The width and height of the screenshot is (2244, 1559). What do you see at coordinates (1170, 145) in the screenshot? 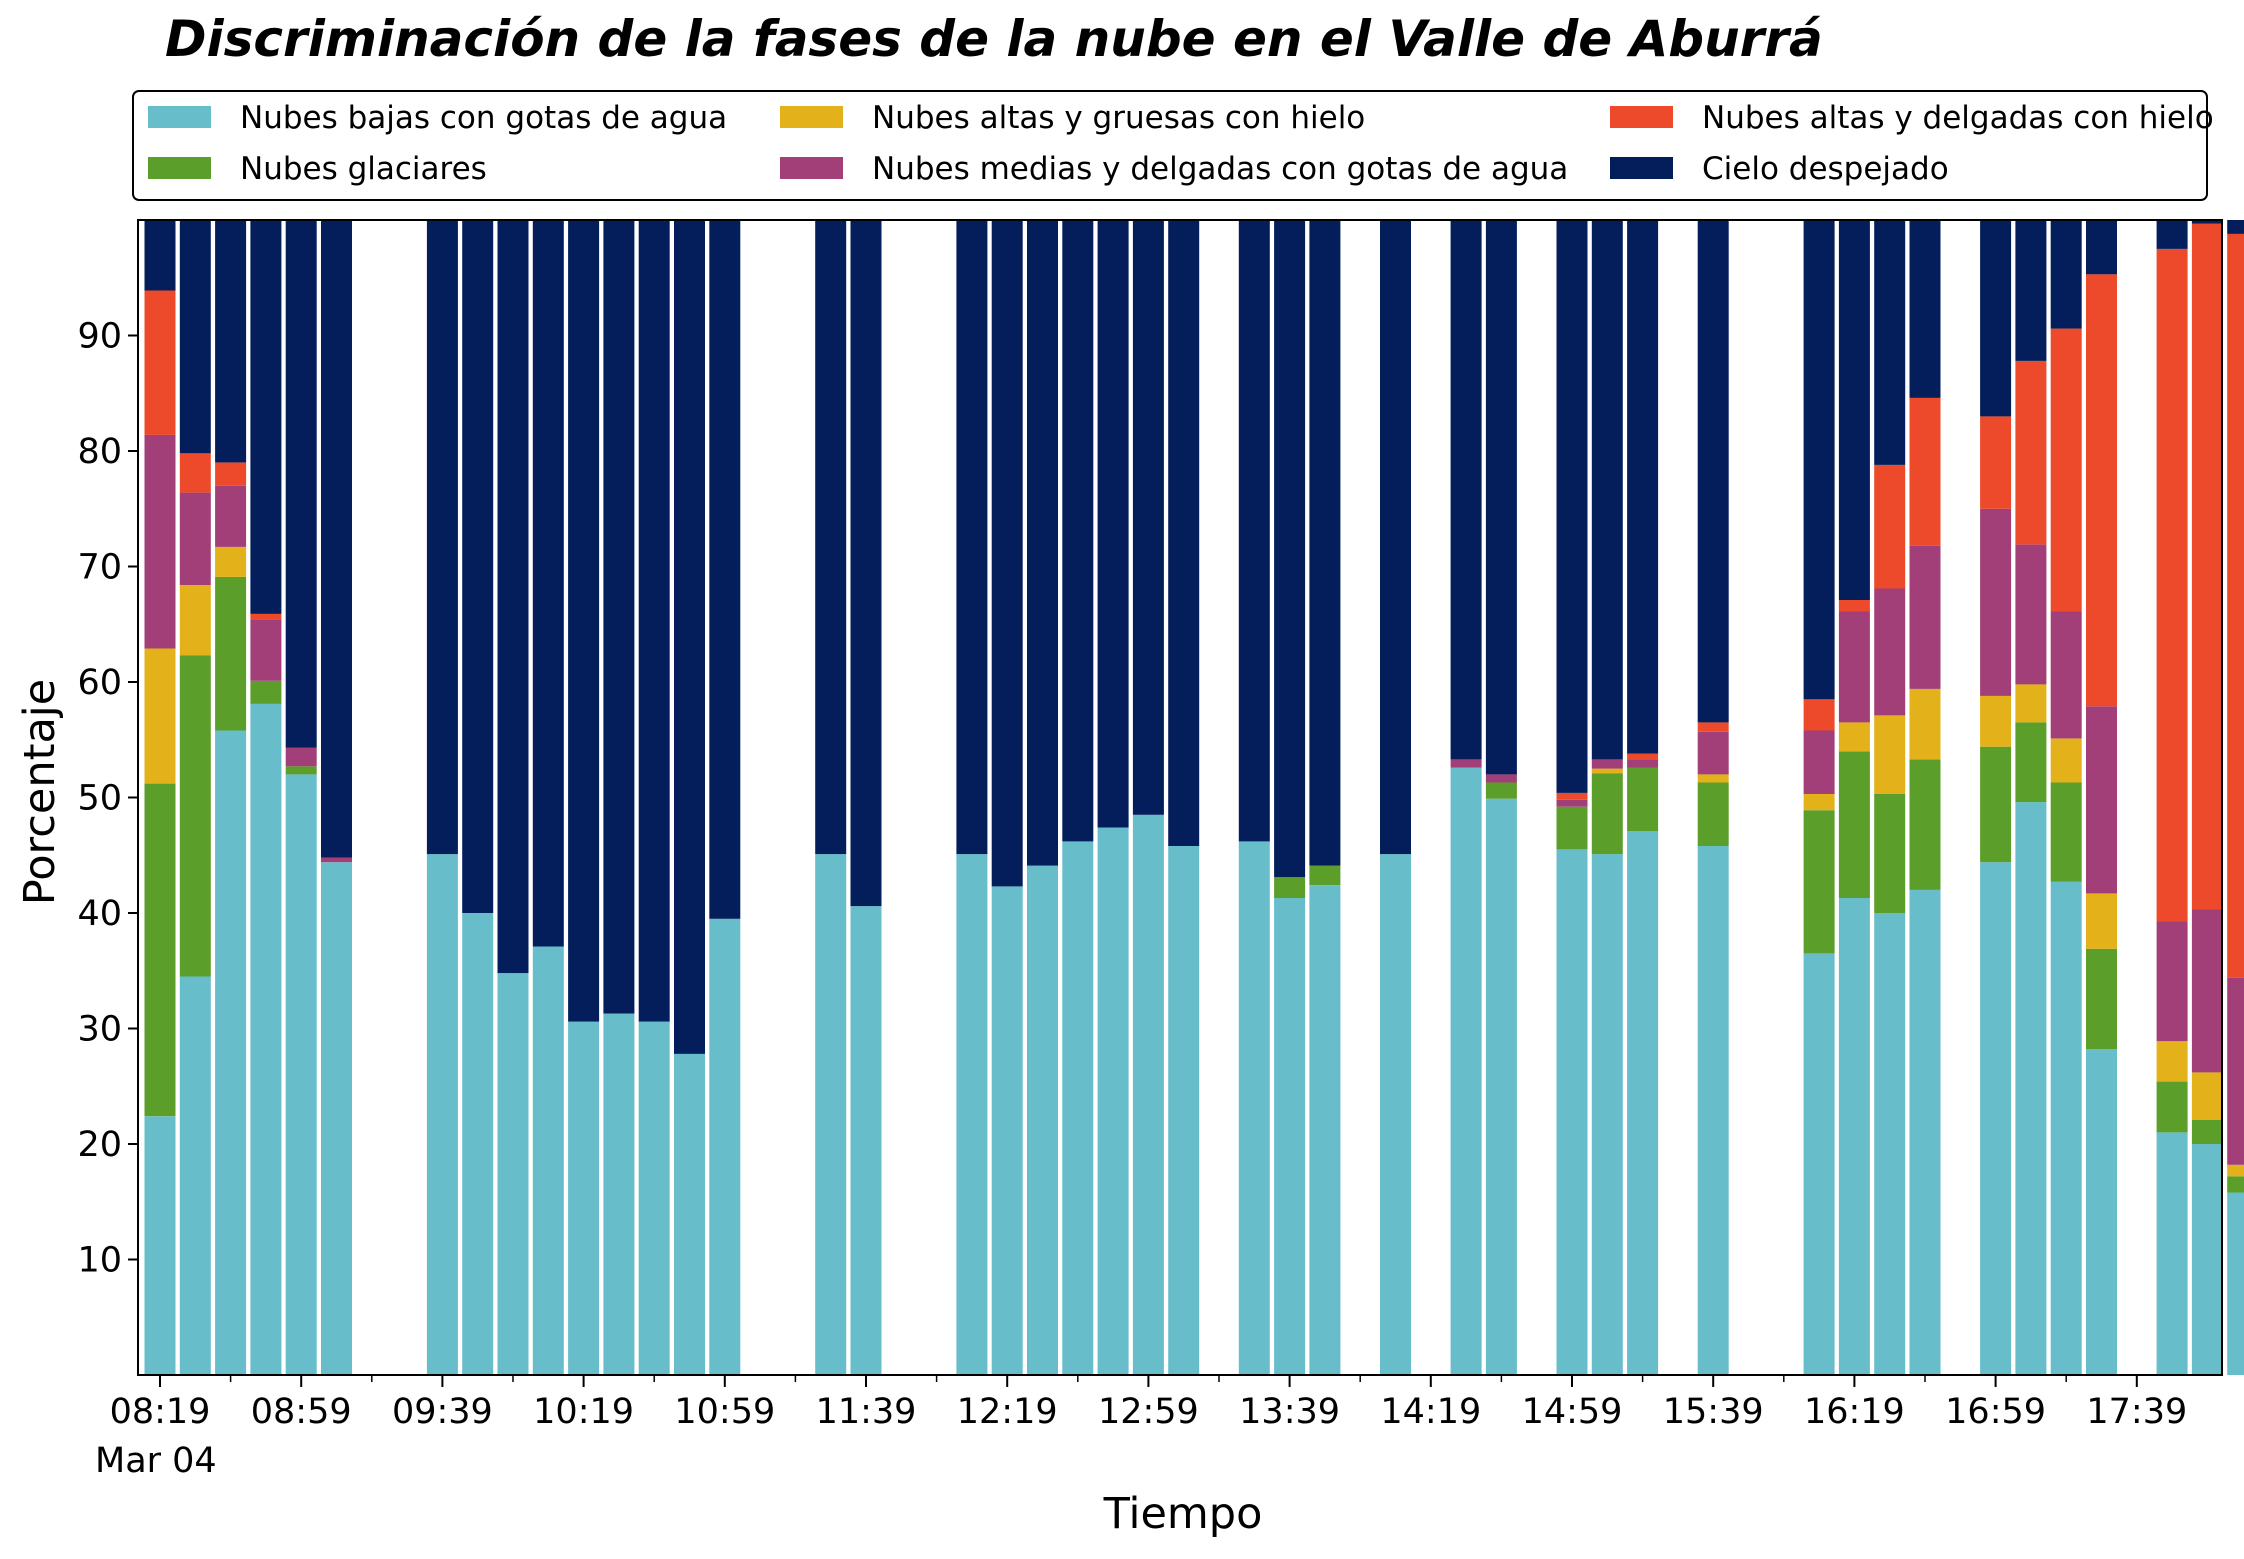
I see `legend-frame` at bounding box center [1170, 145].